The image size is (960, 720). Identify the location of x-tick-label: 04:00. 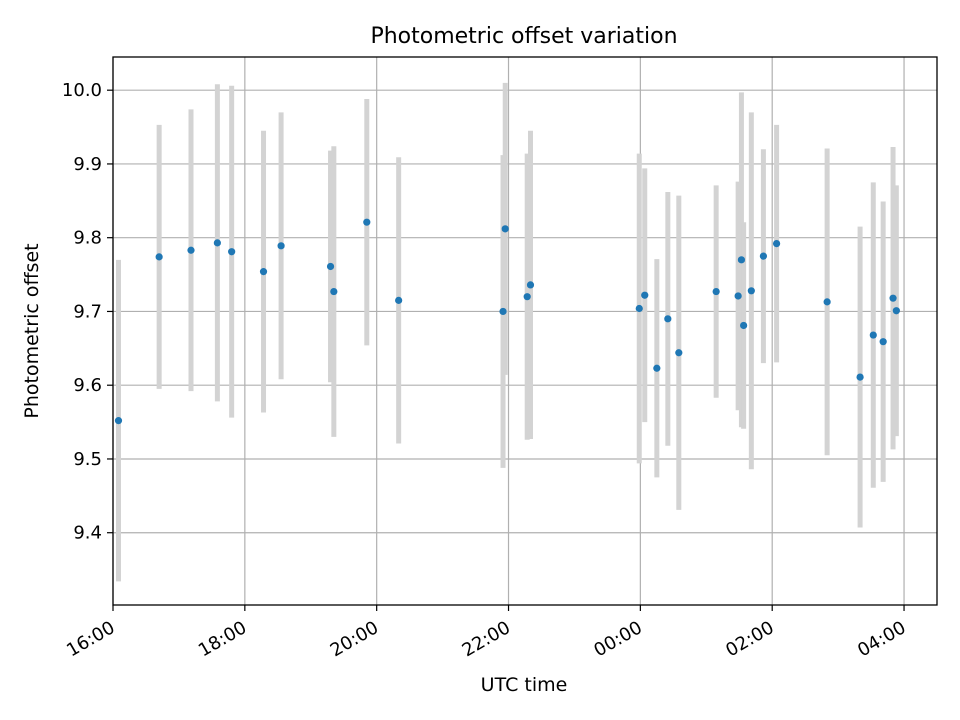
(881, 639).